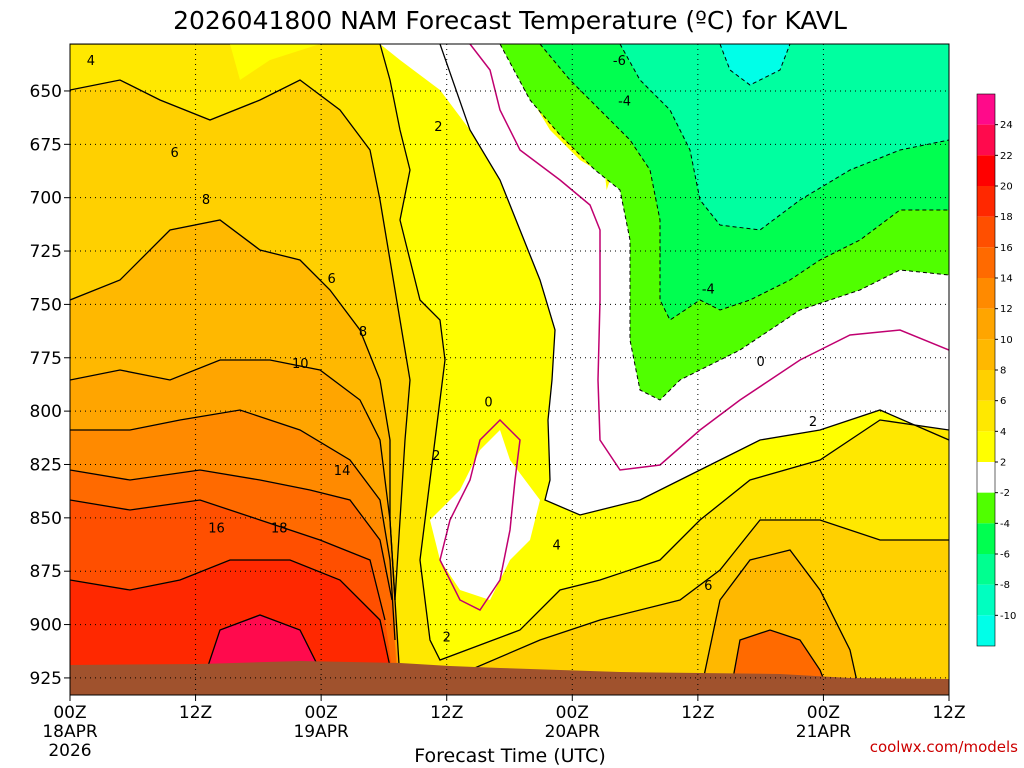 This screenshot has height=768, width=1024. I want to click on colorbar-label: -10, so click(1008, 616).